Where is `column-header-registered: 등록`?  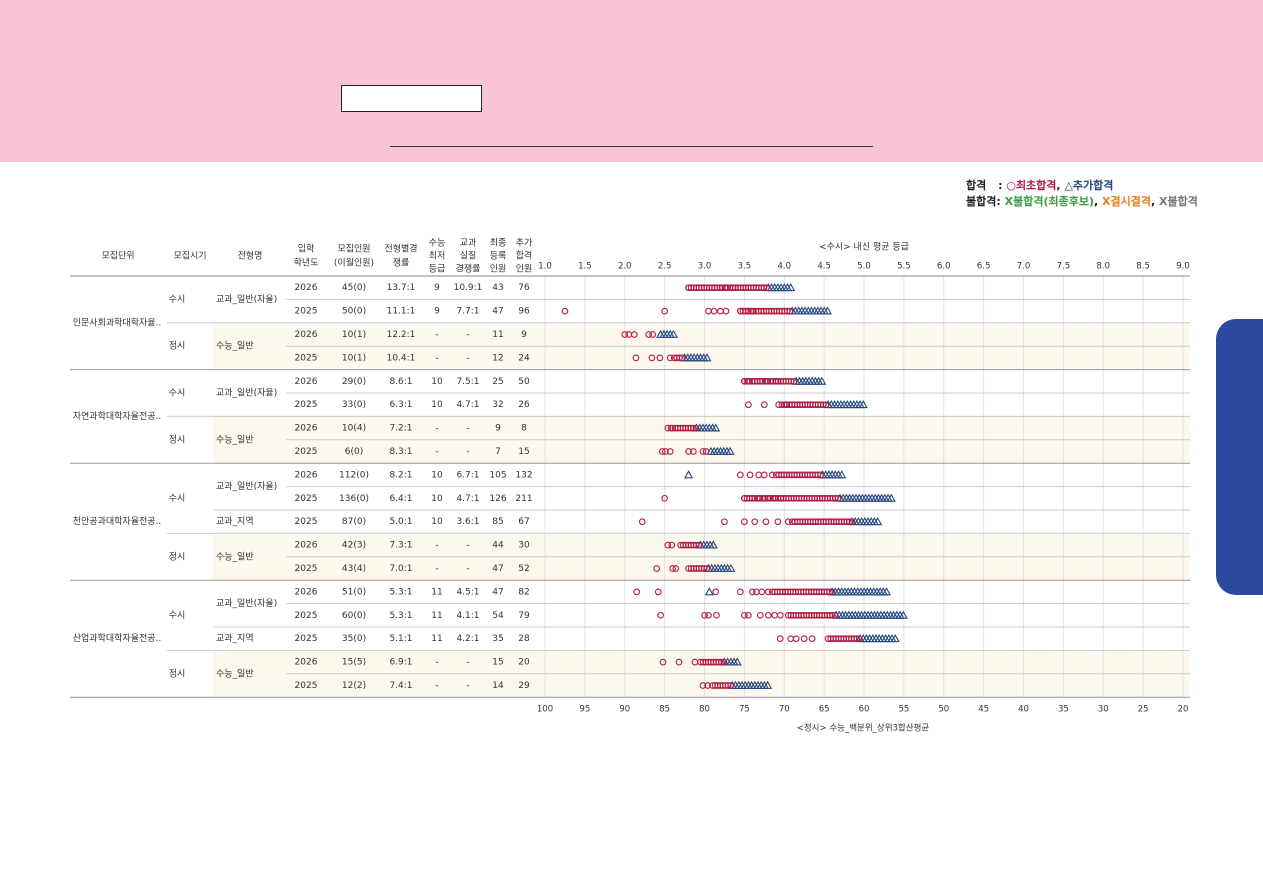 column-header-registered: 등록 is located at coordinates (498, 256).